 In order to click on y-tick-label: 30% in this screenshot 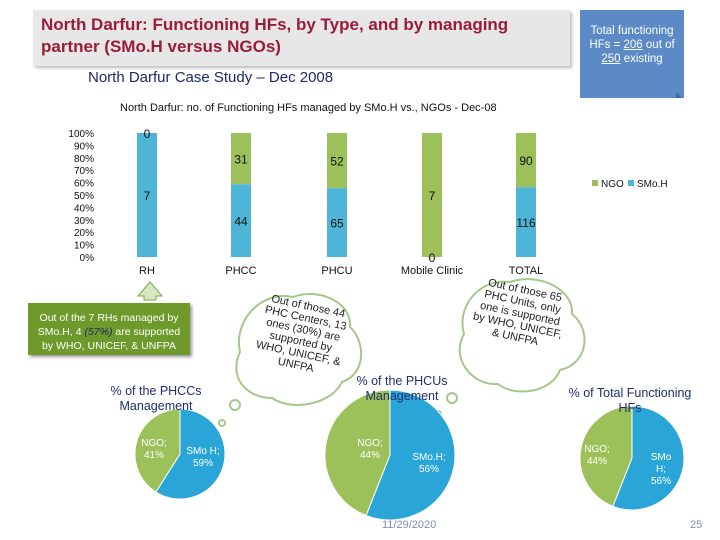, I will do `click(84, 221)`.